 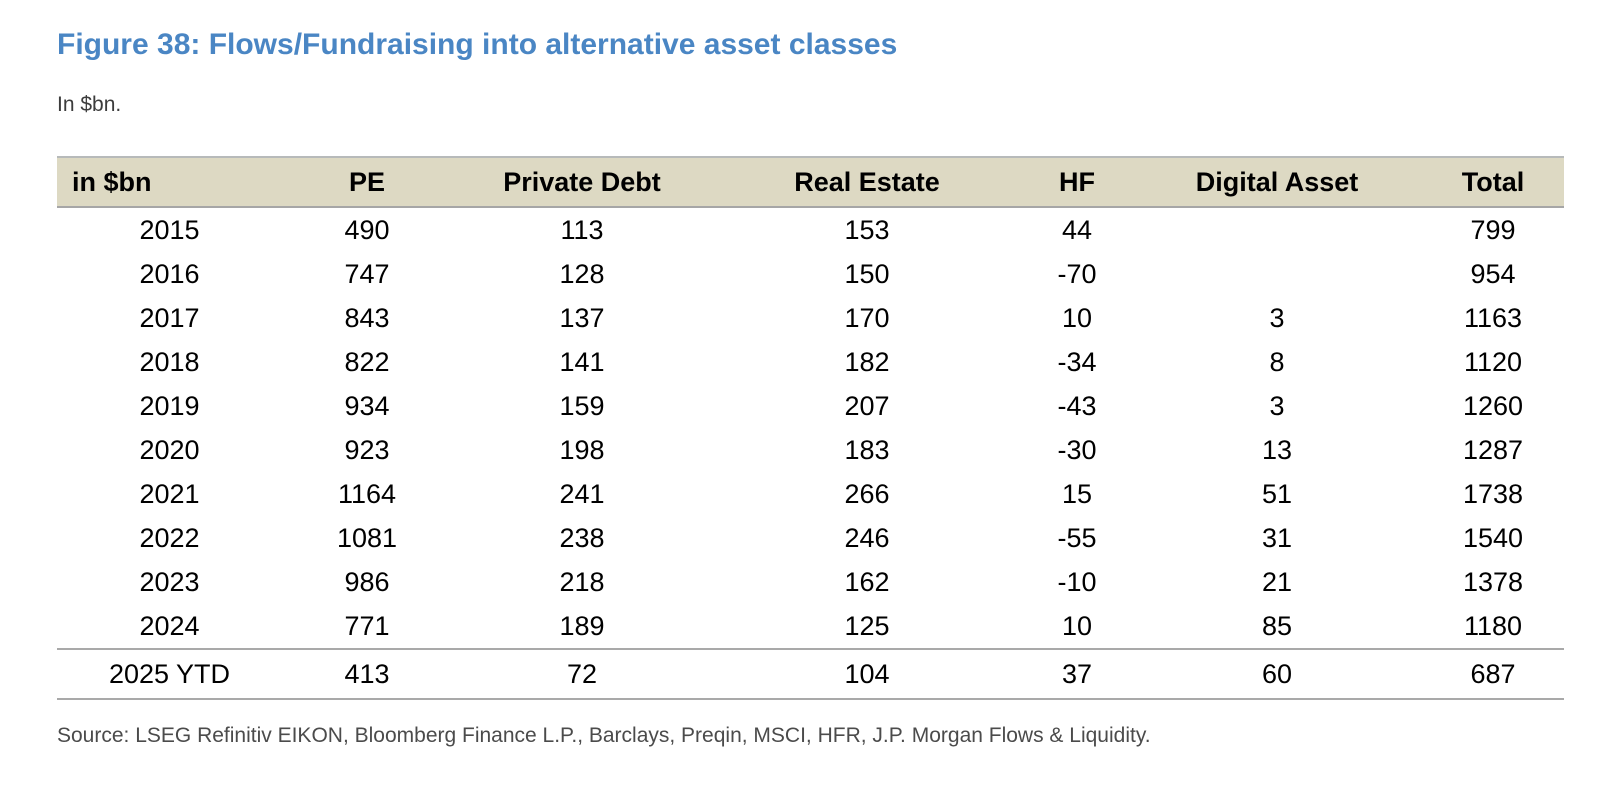 I want to click on value-cell: 141, so click(x=582, y=361).